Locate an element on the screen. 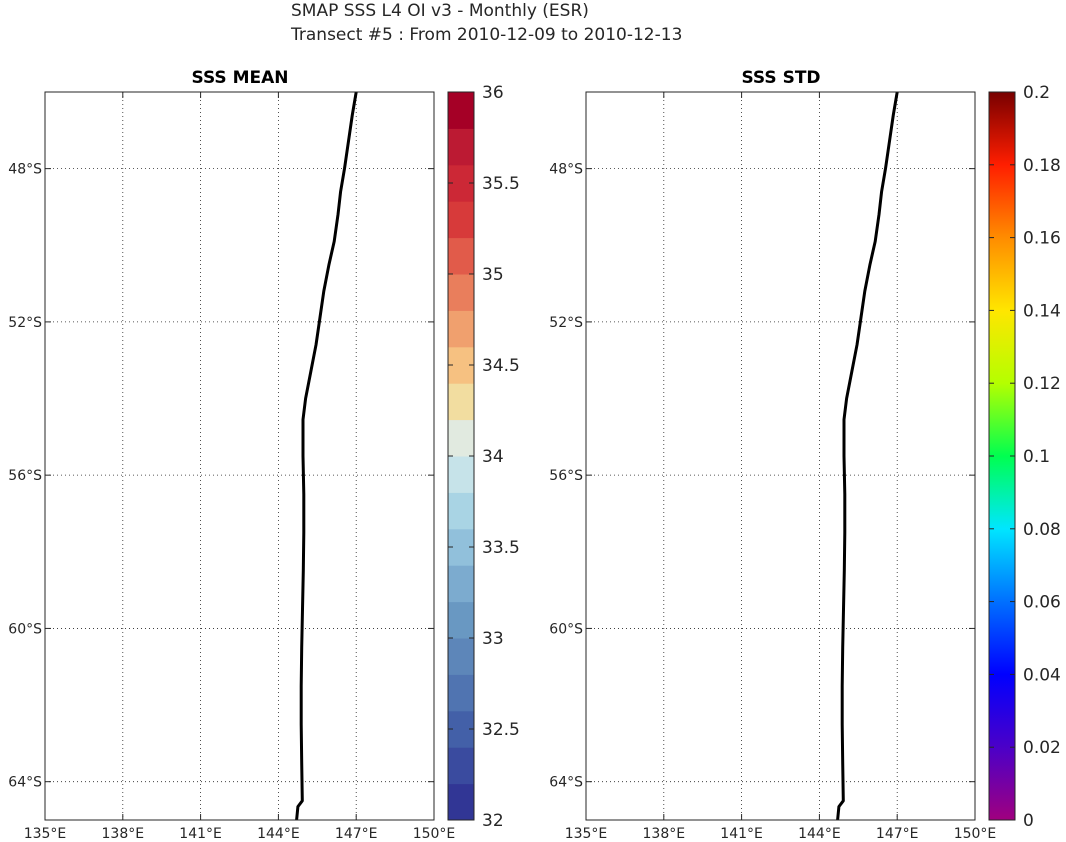 Image resolution: width=1066 pixels, height=842 pixels. colorbar-tick-label: 35.5 is located at coordinates (501, 184).